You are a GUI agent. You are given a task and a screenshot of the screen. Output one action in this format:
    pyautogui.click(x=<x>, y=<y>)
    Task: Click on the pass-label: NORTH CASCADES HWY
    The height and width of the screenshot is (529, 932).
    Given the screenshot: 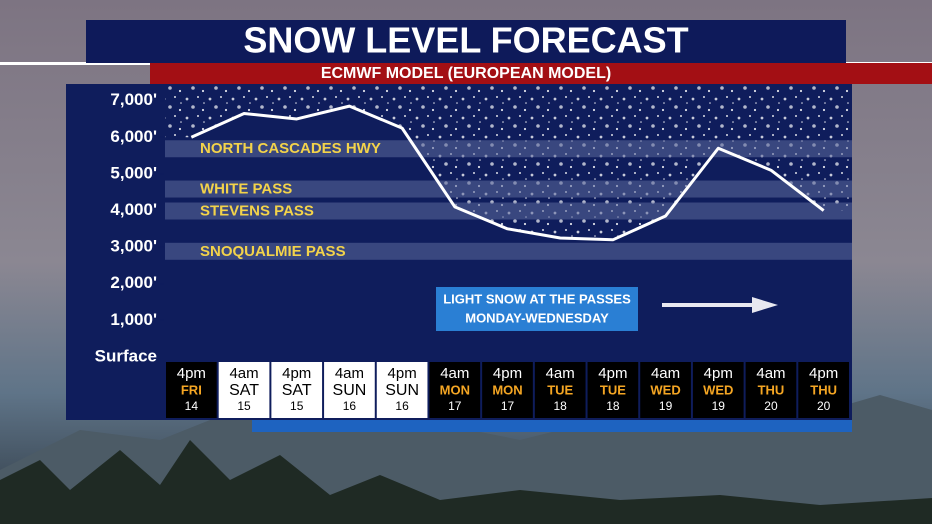 What is the action you would take?
    pyautogui.click(x=290, y=148)
    